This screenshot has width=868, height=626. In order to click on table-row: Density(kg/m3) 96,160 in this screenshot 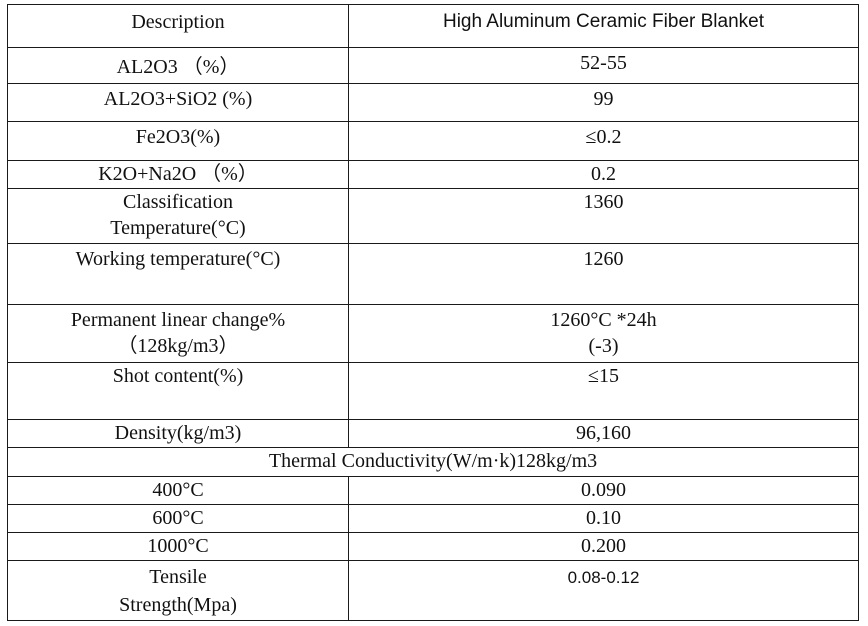, I will do `click(433, 433)`.